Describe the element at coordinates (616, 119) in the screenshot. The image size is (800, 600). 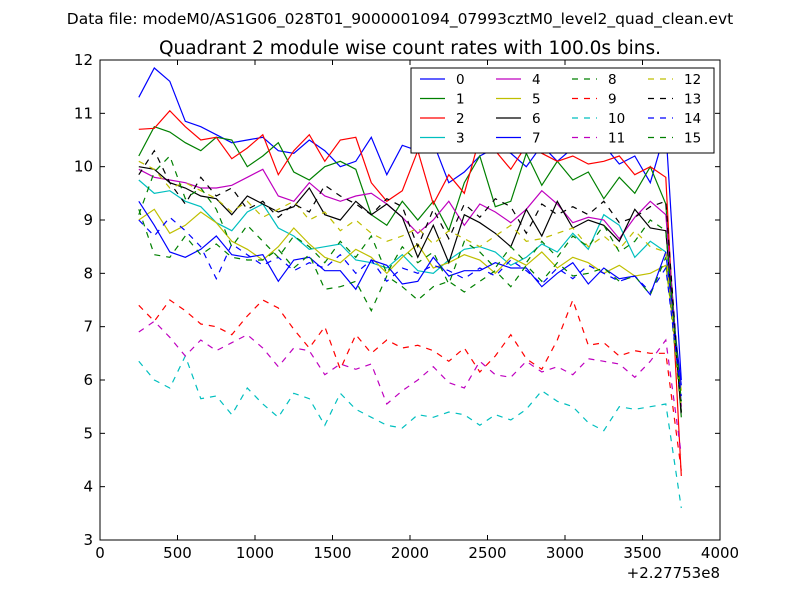
I see `legend-label-10: 10` at that location.